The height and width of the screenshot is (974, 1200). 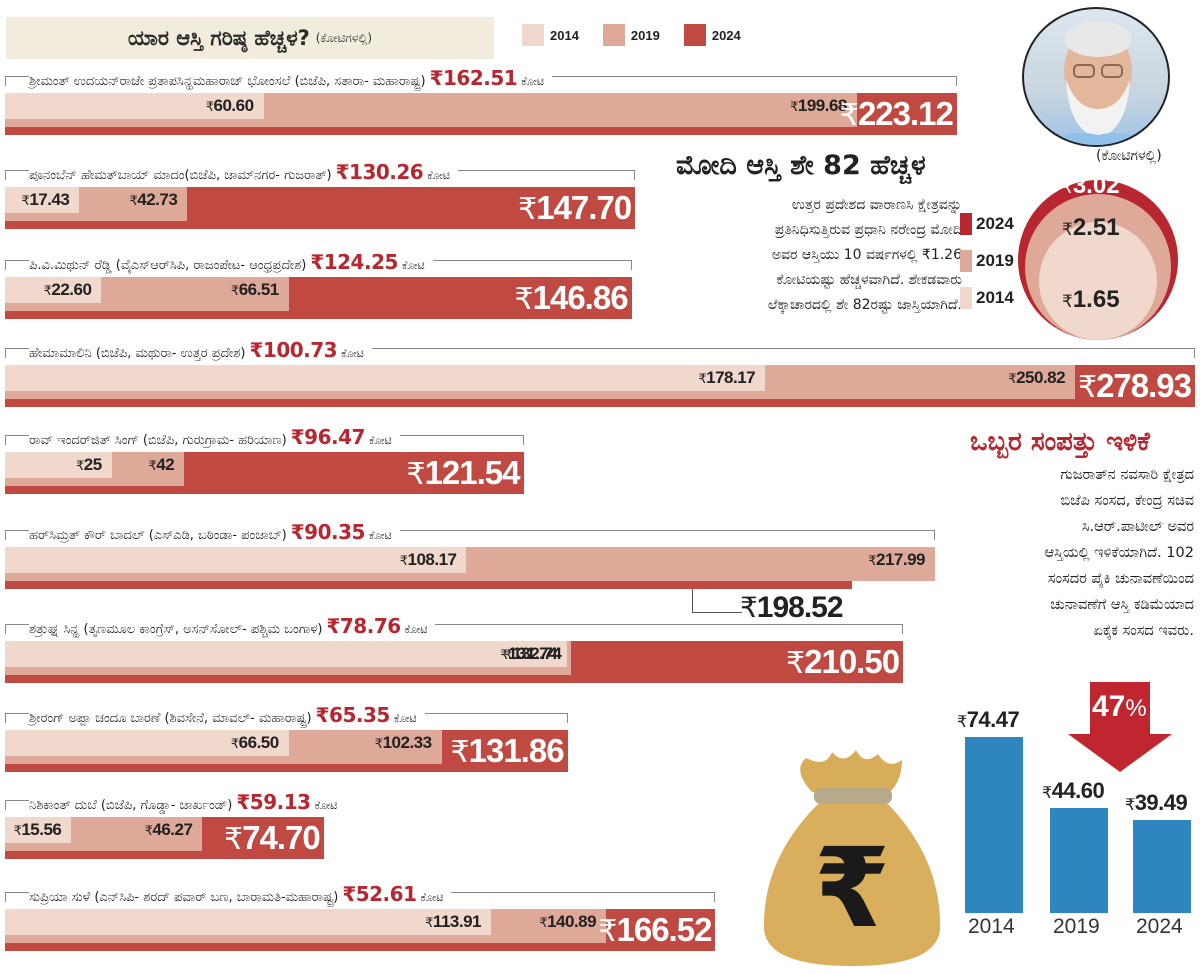 I want to click on value-2019: ₹102.33, so click(x=403, y=743).